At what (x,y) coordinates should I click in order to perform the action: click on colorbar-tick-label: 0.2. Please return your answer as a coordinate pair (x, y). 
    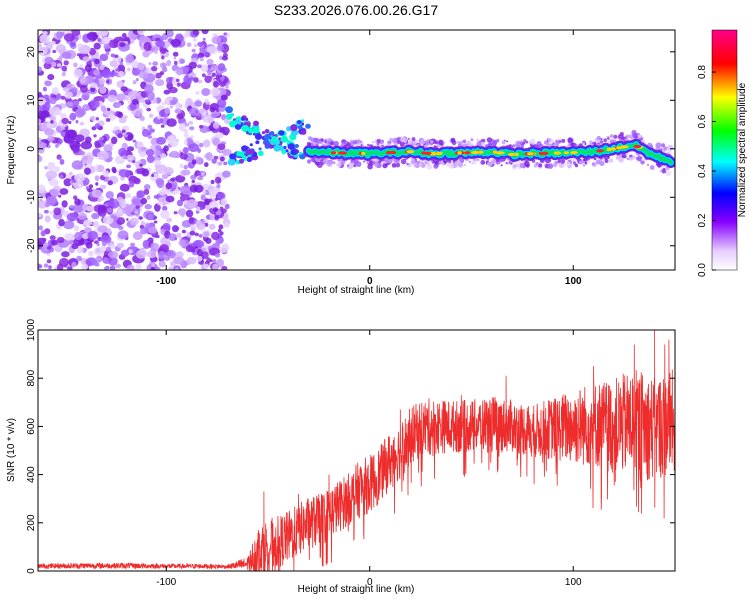
    Looking at the image, I should click on (702, 220).